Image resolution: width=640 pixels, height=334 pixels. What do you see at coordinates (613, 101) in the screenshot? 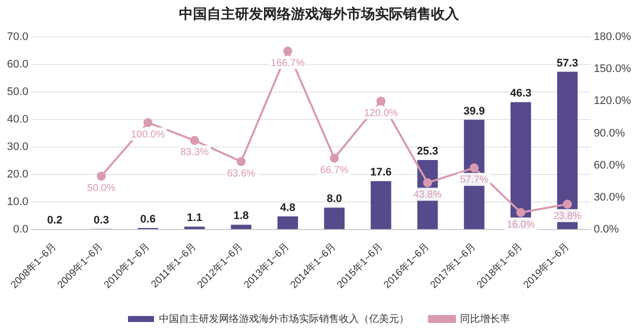
I see `y2-tick-label: 120.0%` at bounding box center [613, 101].